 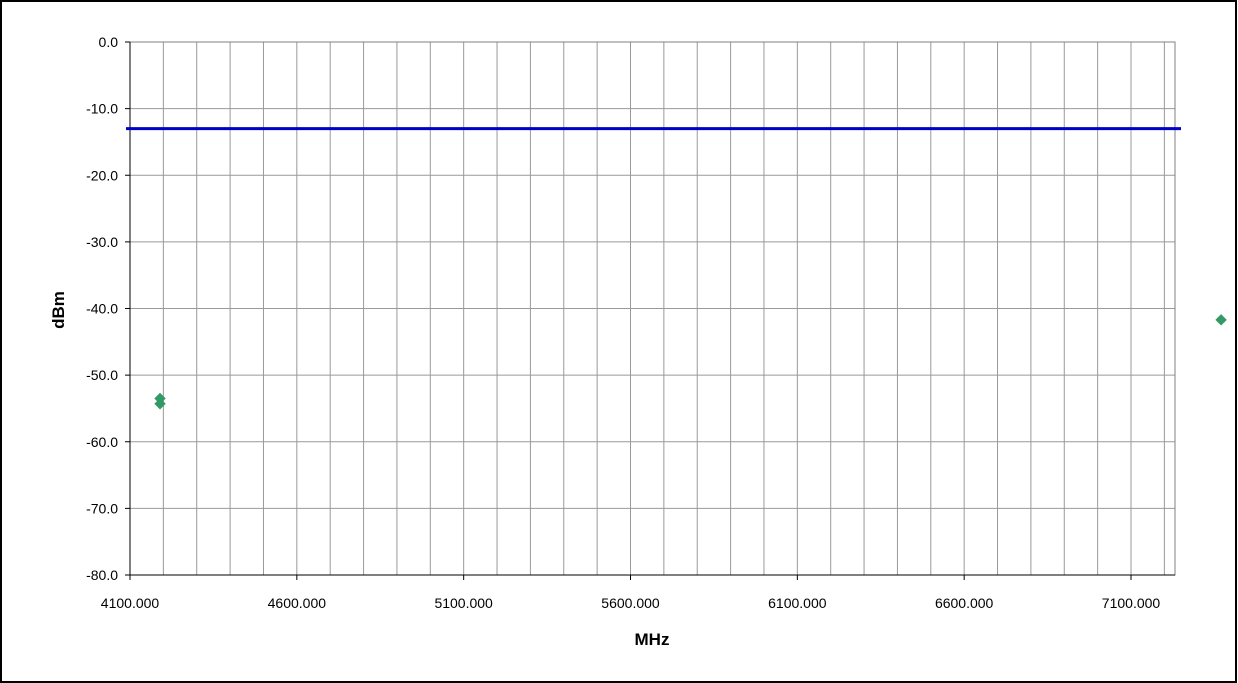 What do you see at coordinates (1131, 603) in the screenshot?
I see `x-tick-label: 7100.000` at bounding box center [1131, 603].